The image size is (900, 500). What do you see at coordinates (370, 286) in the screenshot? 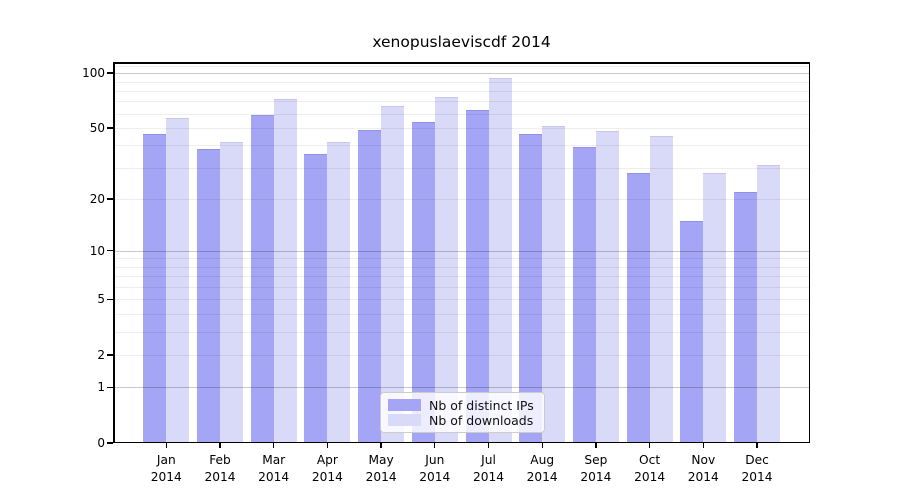
I see `bar-ips-may` at bounding box center [370, 286].